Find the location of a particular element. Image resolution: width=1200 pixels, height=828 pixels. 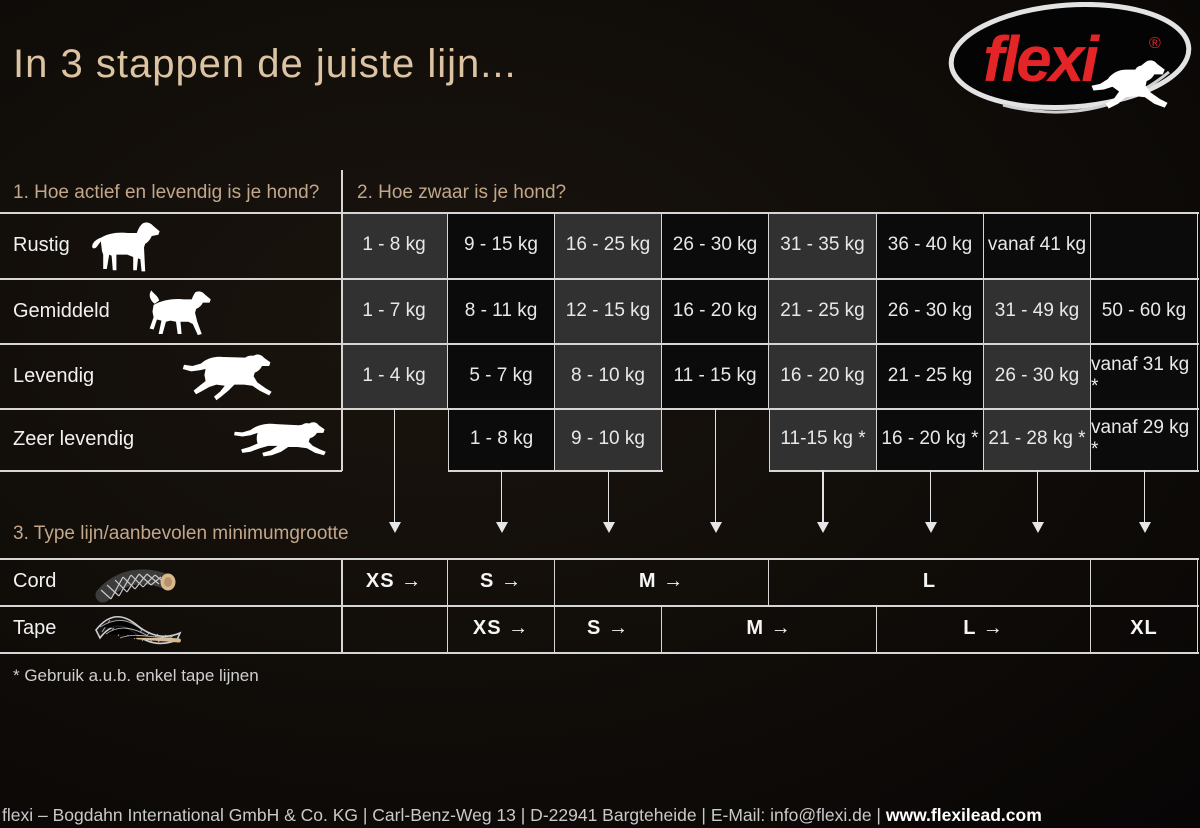

weight-cell: 9 - 15 kg is located at coordinates (501, 245).